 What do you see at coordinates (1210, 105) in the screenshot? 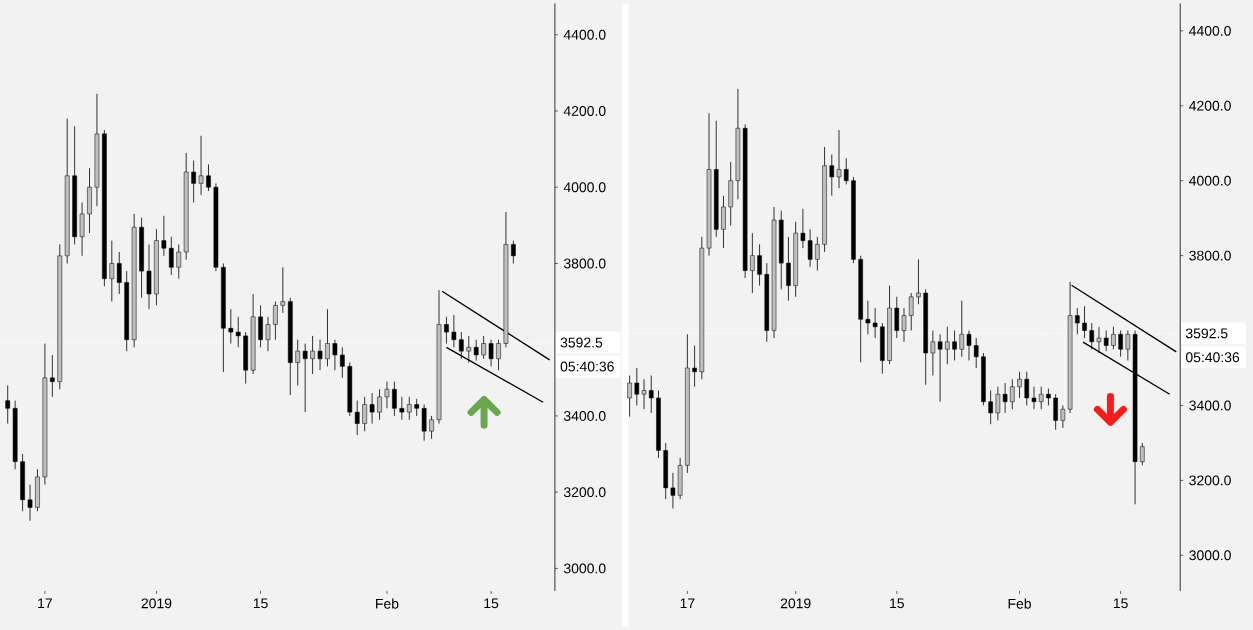
I see `y-tick-label: 4200.0` at bounding box center [1210, 105].